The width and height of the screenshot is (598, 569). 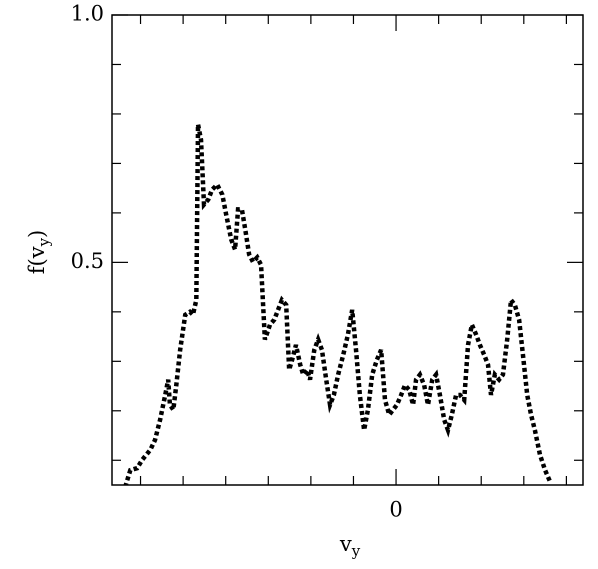 I want to click on y-axis-label: f(vy), so click(x=39, y=252).